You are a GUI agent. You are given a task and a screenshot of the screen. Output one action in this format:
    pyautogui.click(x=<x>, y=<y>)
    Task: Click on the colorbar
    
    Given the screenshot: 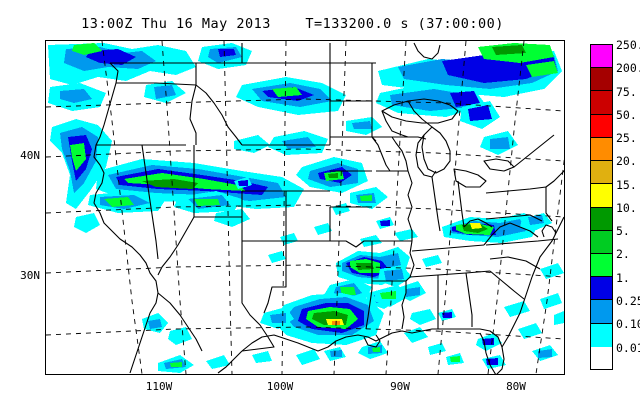 What is the action you would take?
    pyautogui.click(x=601, y=207)
    